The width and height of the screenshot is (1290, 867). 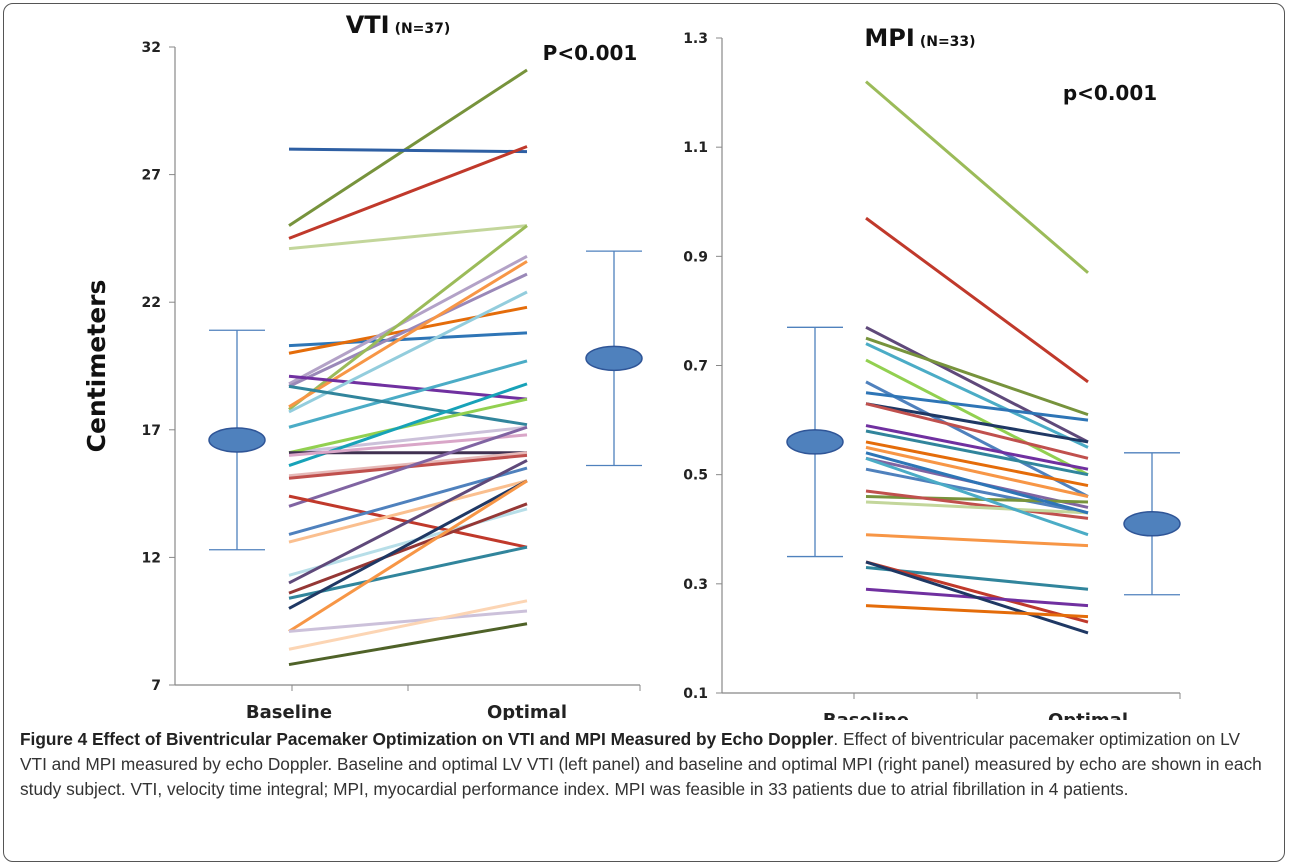 What do you see at coordinates (156, 686) in the screenshot?
I see `y-tick-label: 7` at bounding box center [156, 686].